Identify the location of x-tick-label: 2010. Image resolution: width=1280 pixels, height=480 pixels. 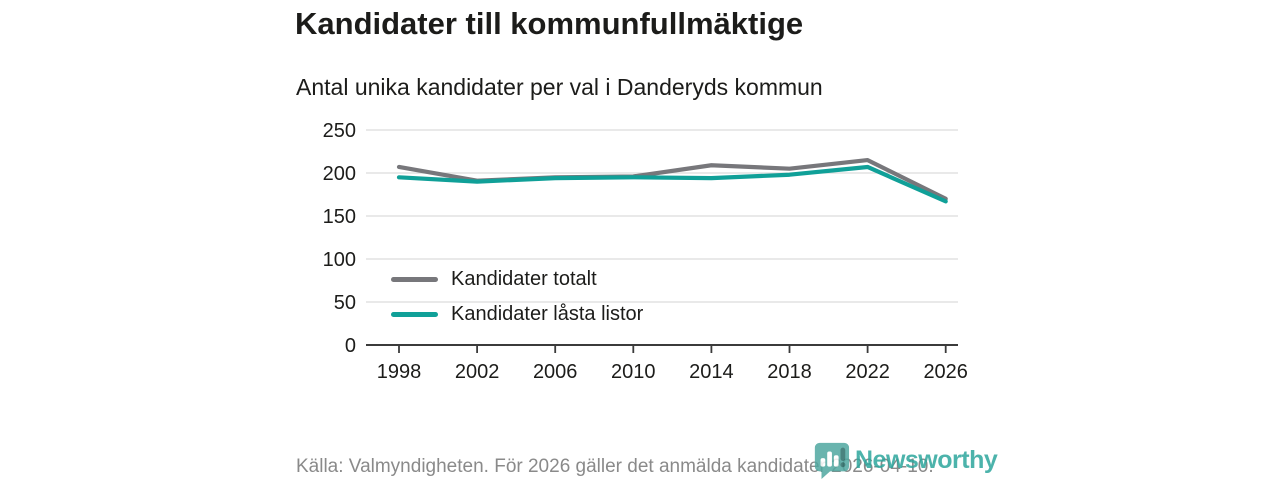
(633, 372).